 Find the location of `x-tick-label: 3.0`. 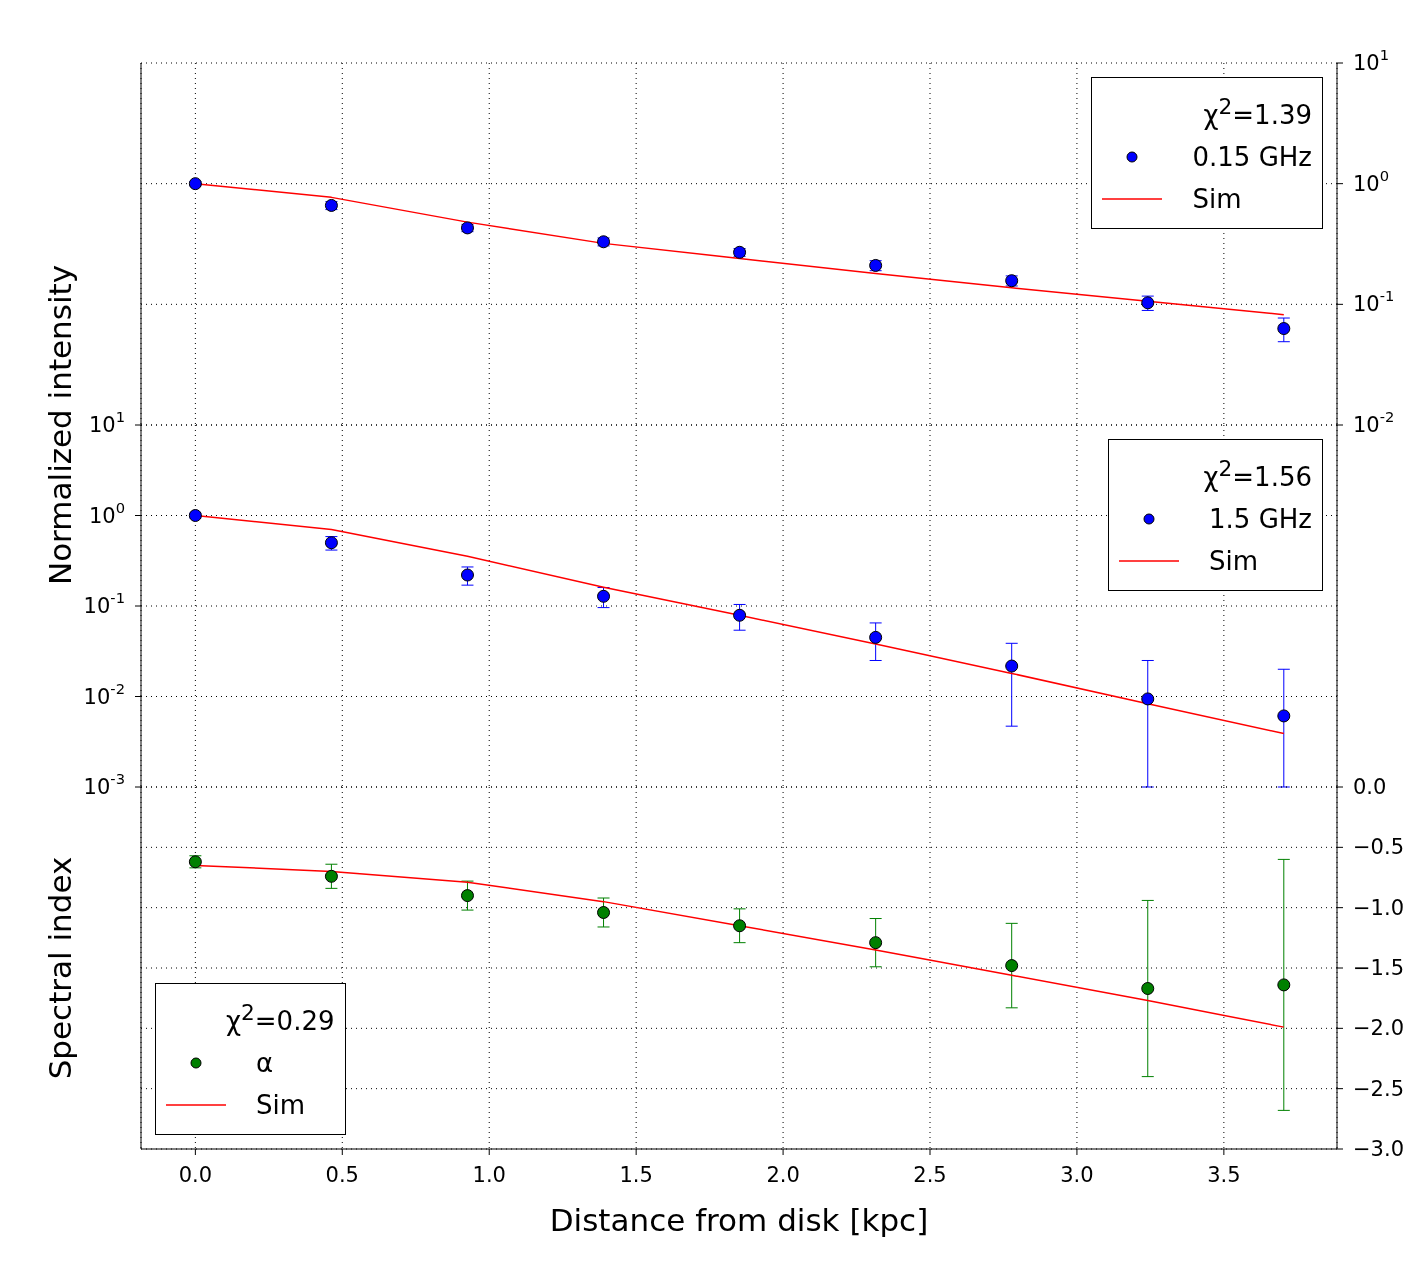

x-tick-label: 3.0 is located at coordinates (1077, 1175).